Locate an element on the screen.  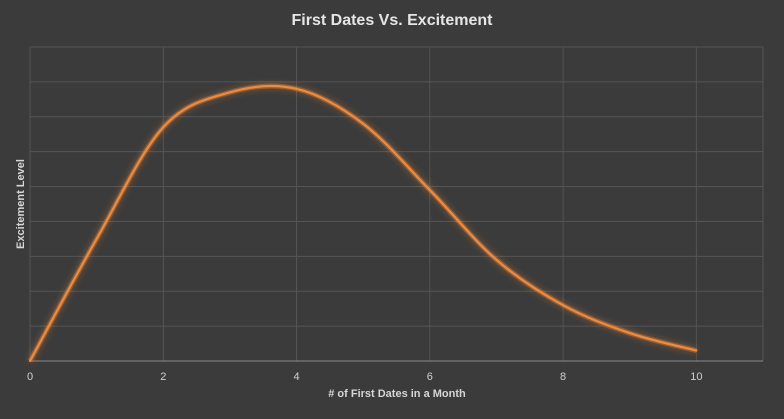
x-axis-label: # of First Dates in a Month is located at coordinates (397, 394).